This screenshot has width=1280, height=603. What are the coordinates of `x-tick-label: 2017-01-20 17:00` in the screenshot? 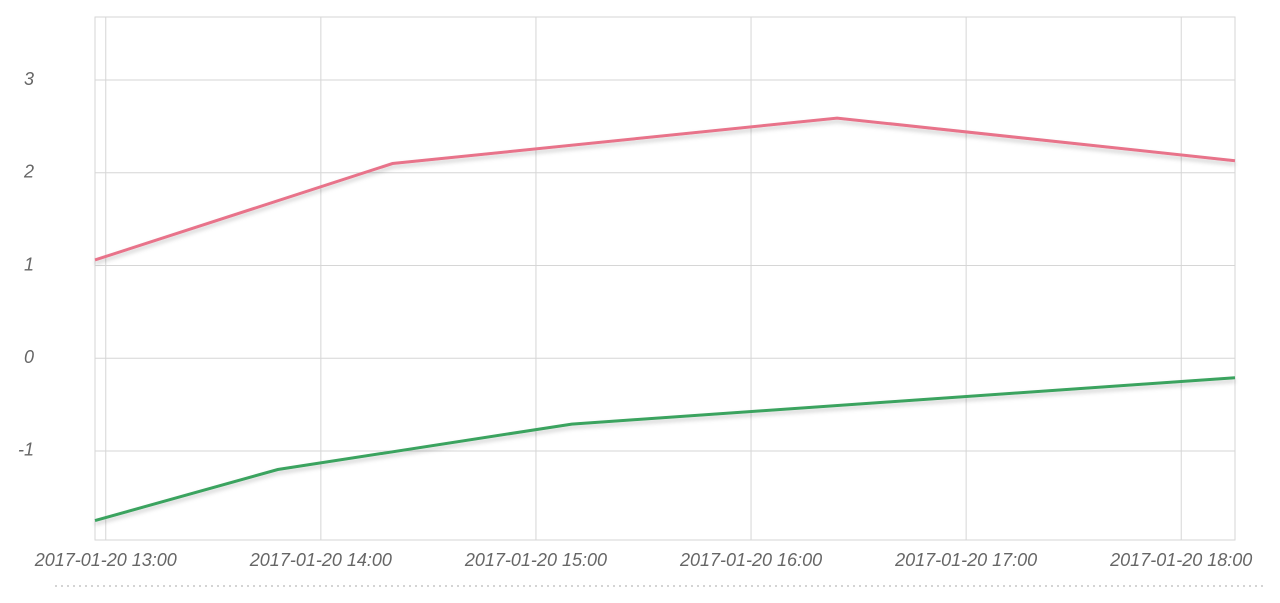 It's located at (965, 560).